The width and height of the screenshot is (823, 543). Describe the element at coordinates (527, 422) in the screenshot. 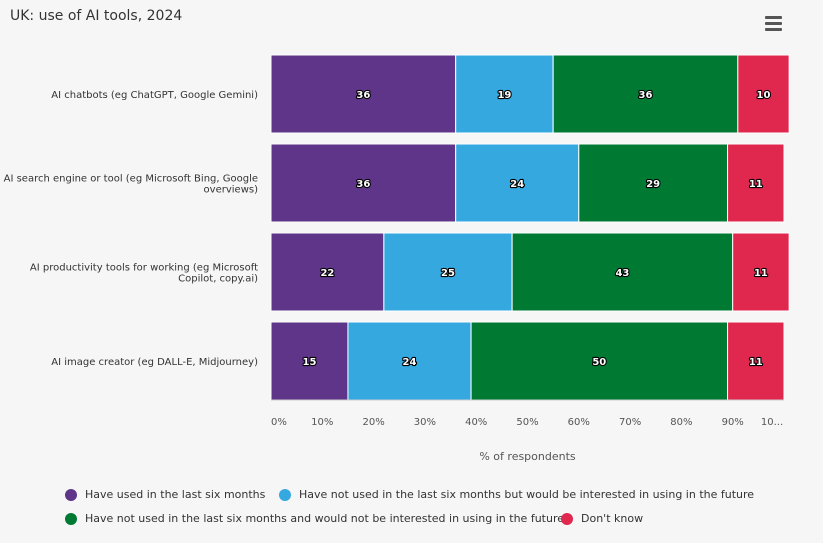

I see `x-tick-label: 50%` at that location.